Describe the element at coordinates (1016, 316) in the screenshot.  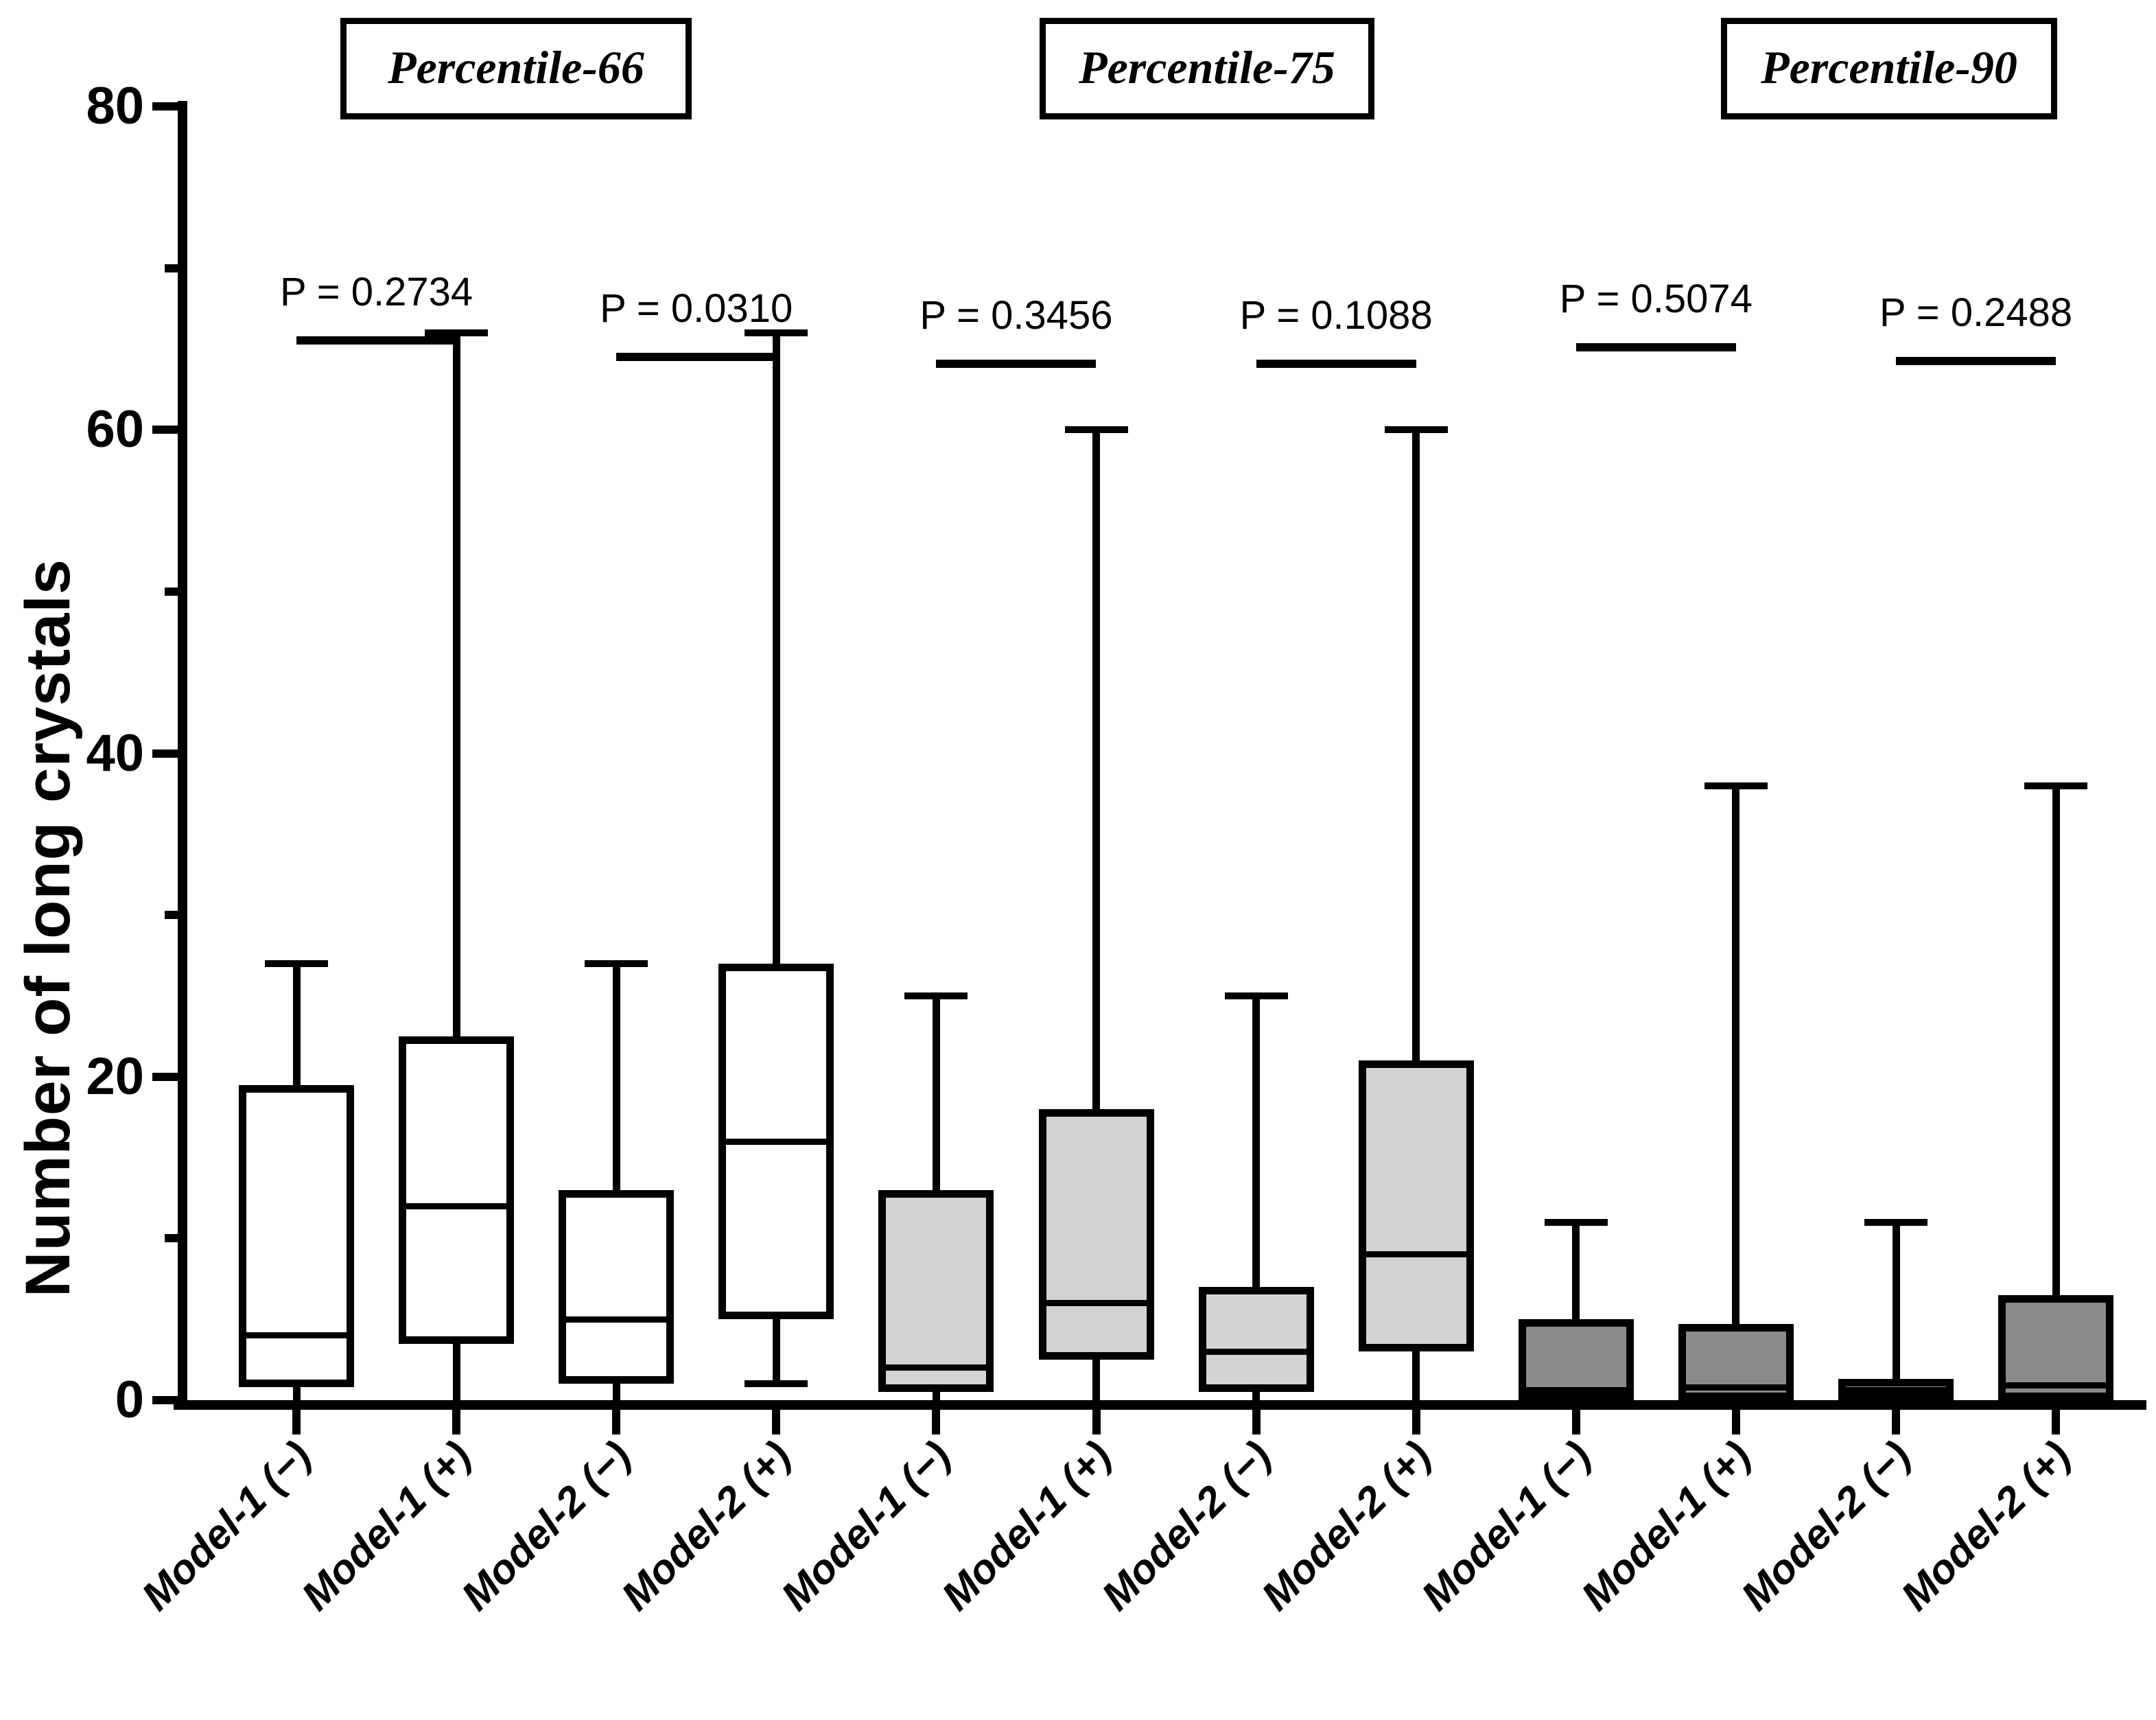
I see `p-value-label: P = 0.3456` at that location.